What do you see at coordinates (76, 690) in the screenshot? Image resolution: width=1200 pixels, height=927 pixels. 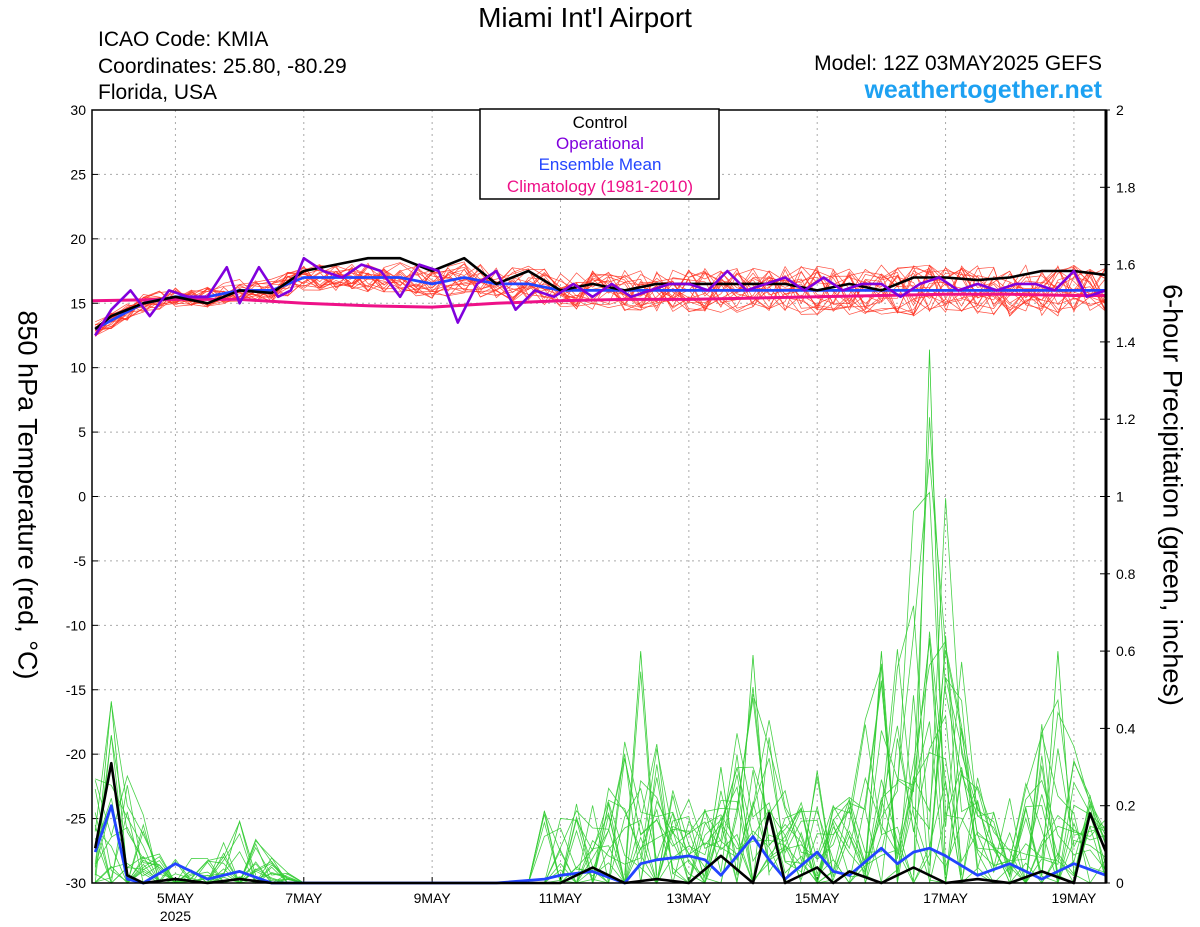 I see `left-tick-label: -15` at bounding box center [76, 690].